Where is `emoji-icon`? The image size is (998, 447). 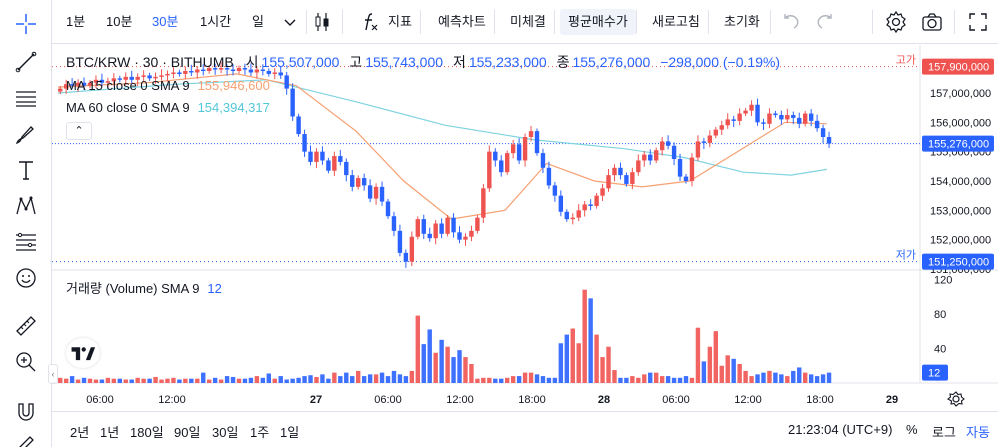
emoji-icon is located at coordinates (26, 278).